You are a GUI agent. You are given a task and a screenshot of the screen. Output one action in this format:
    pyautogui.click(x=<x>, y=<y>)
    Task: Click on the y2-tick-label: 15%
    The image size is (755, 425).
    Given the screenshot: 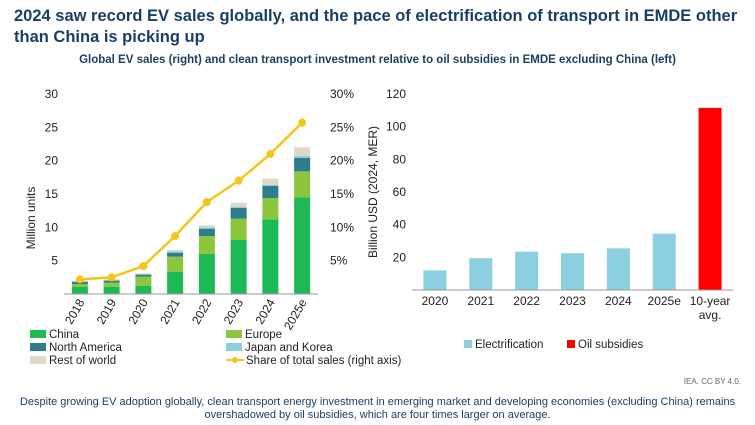 What is the action you would take?
    pyautogui.click(x=342, y=194)
    